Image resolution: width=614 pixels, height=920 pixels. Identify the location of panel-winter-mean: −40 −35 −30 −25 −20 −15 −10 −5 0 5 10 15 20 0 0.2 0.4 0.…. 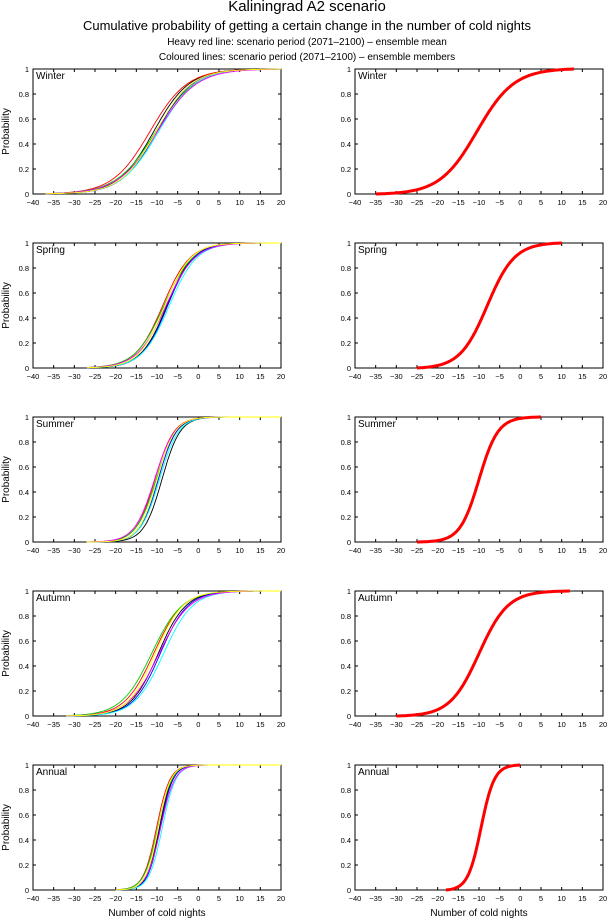
(474, 136).